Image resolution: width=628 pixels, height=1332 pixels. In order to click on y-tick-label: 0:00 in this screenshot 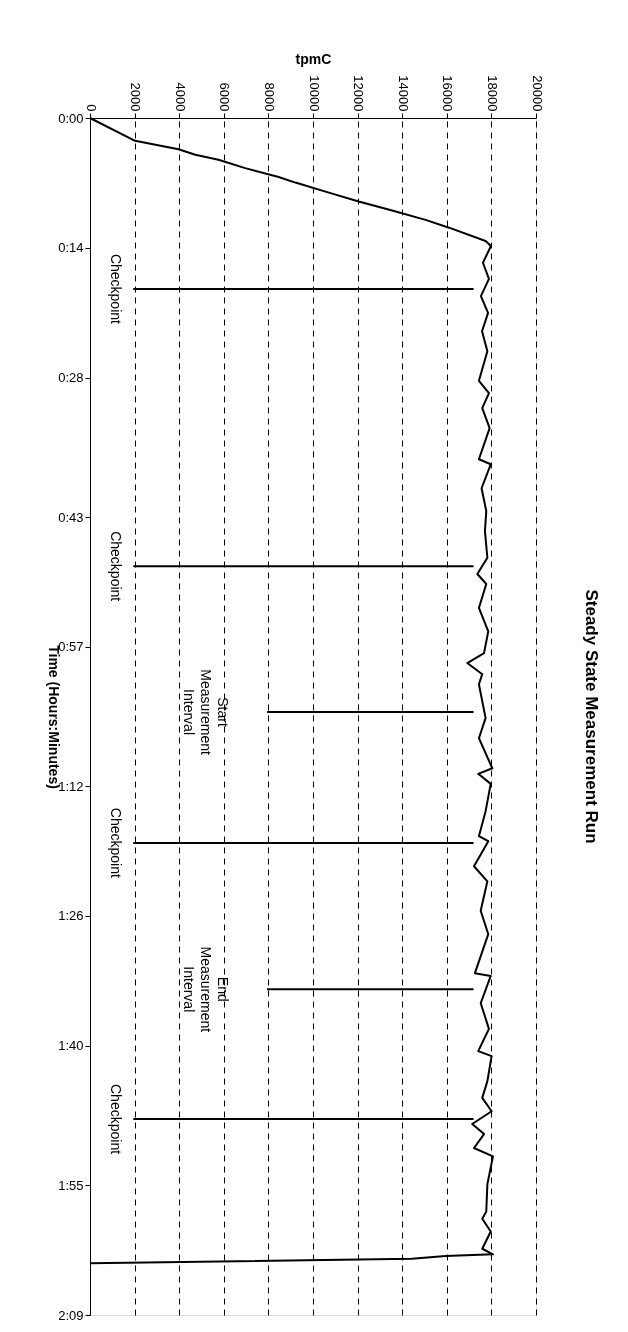, I will do `click(71, 118)`.